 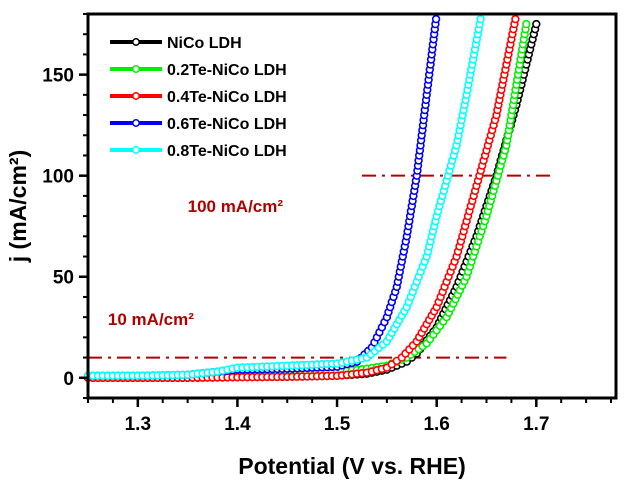 I want to click on x-tick-label: 1.3, so click(x=138, y=424).